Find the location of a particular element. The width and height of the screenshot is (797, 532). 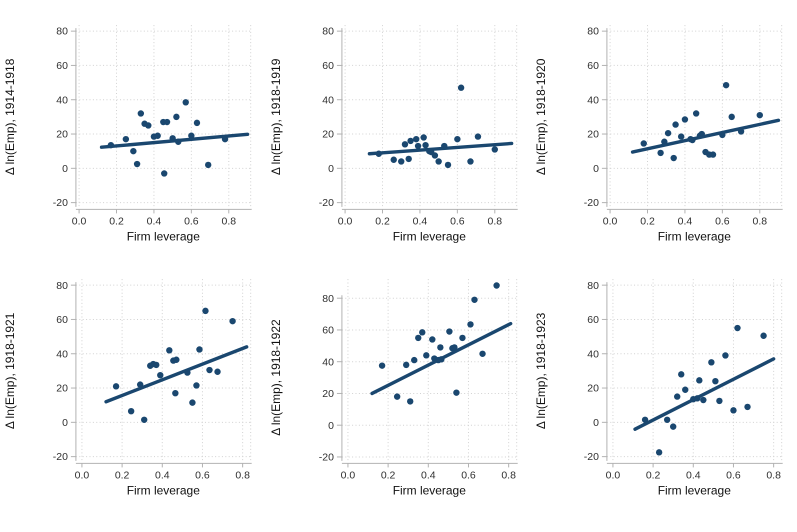

y-tick-label: 20 is located at coordinates (594, 389).